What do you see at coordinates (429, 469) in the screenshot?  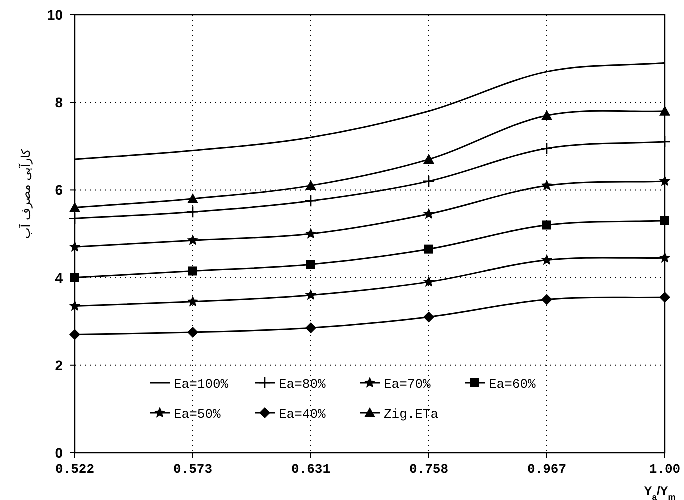 I see `x-tick-label: 0.758` at bounding box center [429, 469].